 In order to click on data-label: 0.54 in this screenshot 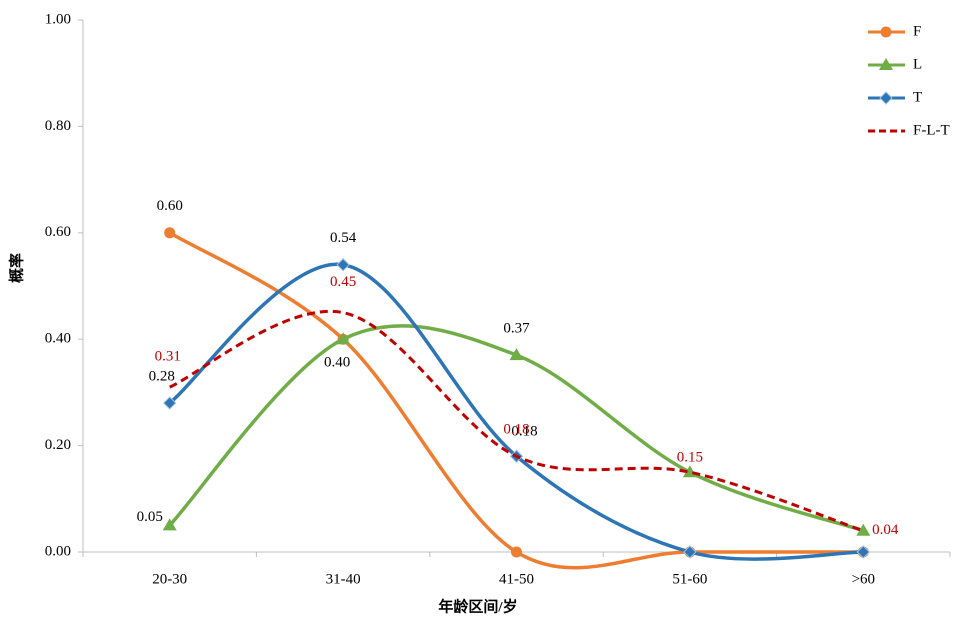, I will do `click(343, 238)`.